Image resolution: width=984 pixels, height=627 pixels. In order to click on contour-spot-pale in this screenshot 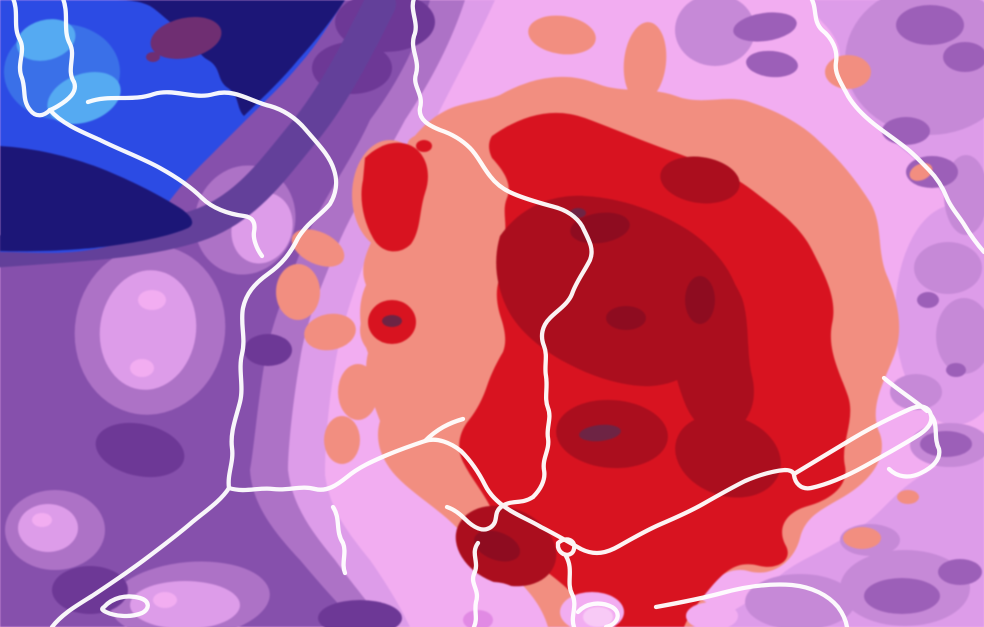, I will do `click(104, 449)`.